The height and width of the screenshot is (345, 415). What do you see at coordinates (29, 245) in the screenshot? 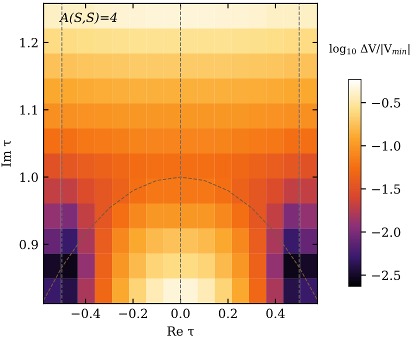
I see `y-tick-label: 0.9` at bounding box center [29, 245].